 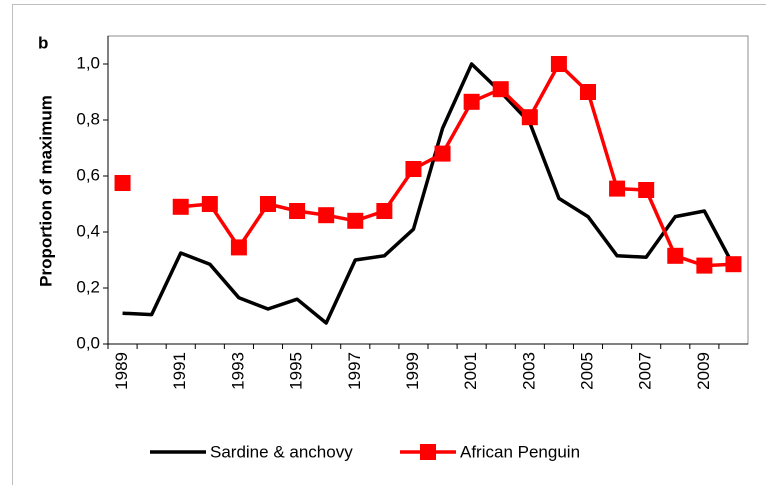 I want to click on x-tick-label: 2005, so click(x=586, y=371).